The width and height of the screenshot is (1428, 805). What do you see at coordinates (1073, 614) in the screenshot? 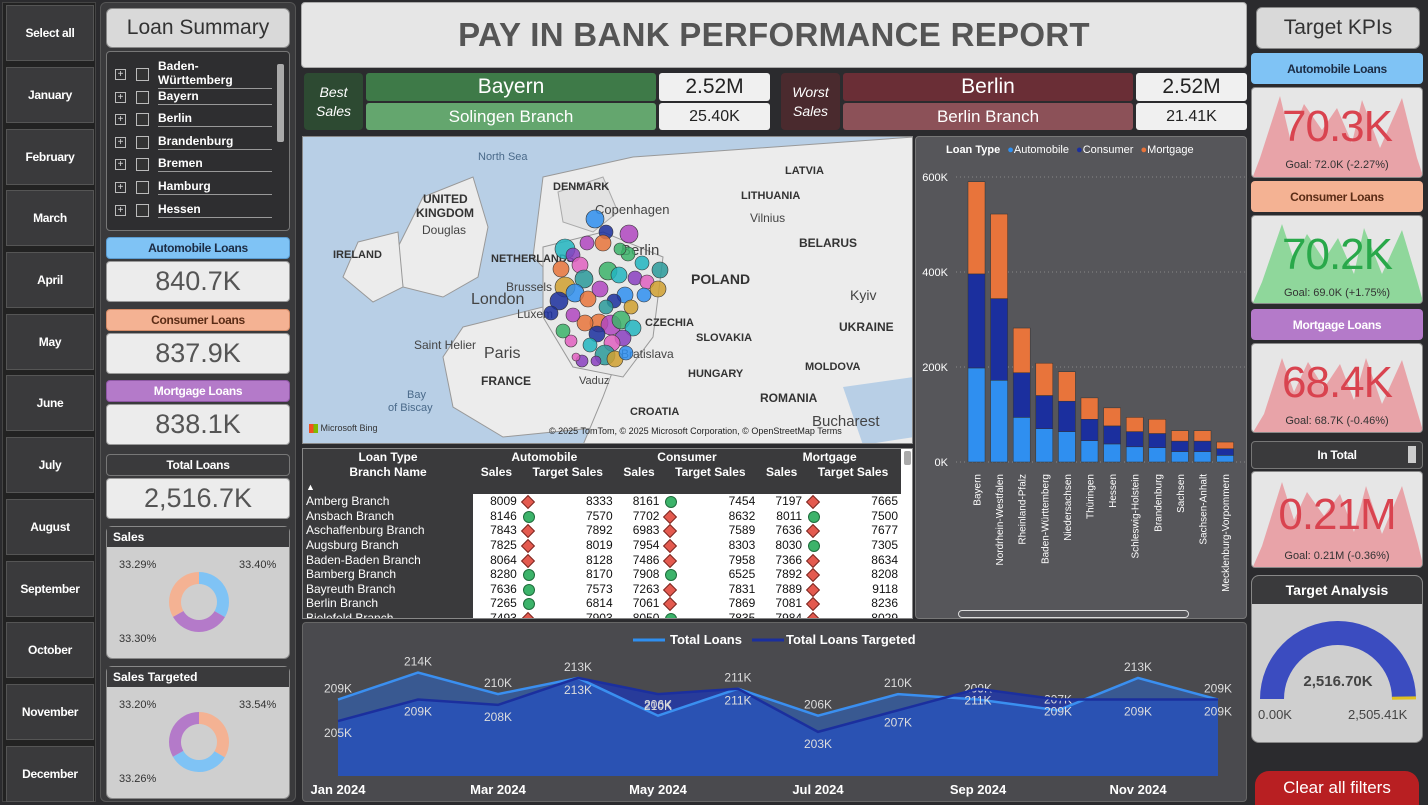
I see `bar-chart-scrollbar` at bounding box center [1073, 614].